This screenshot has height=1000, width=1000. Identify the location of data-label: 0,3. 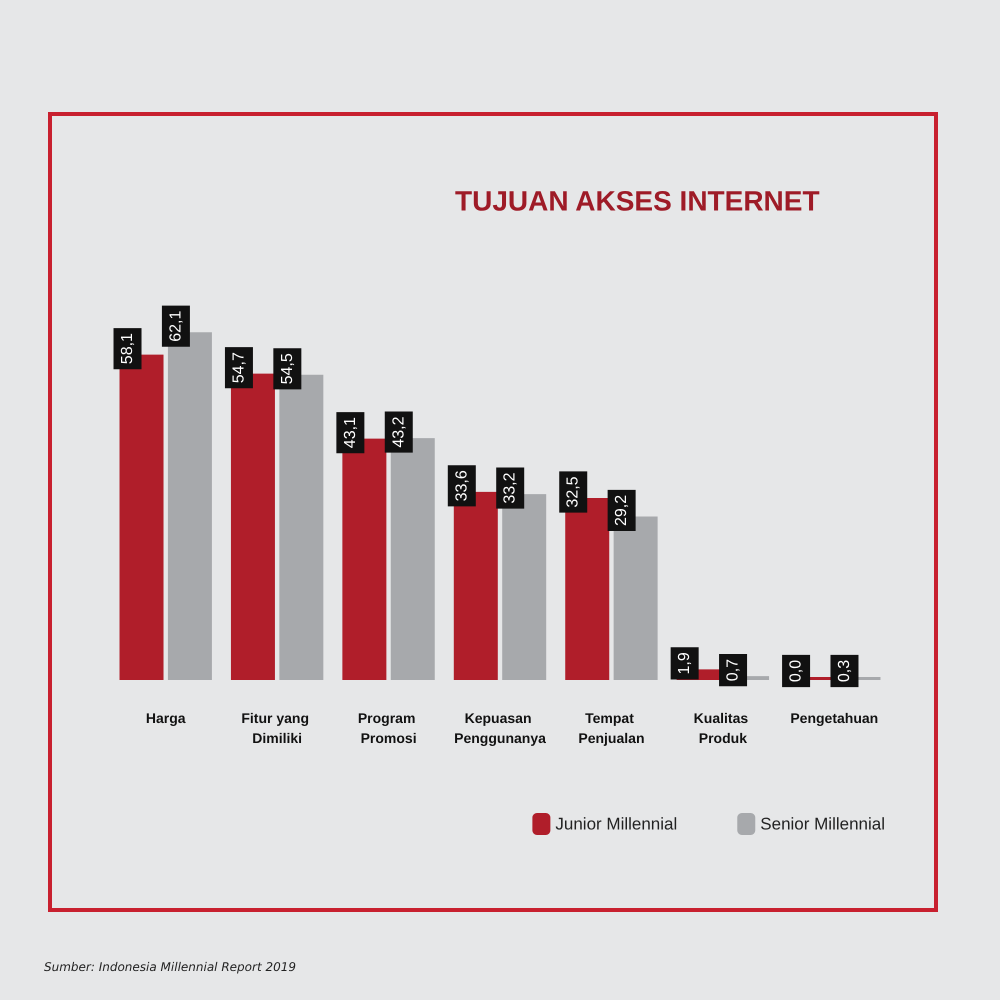
(844, 671).